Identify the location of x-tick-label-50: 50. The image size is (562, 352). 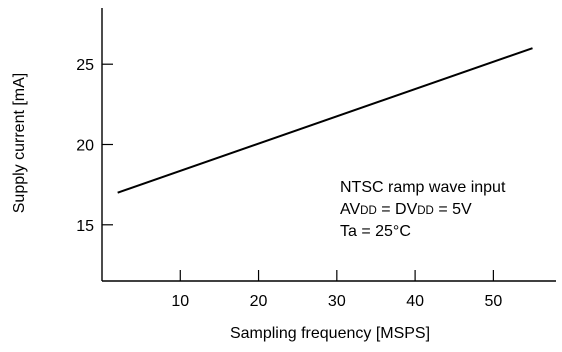
(493, 301).